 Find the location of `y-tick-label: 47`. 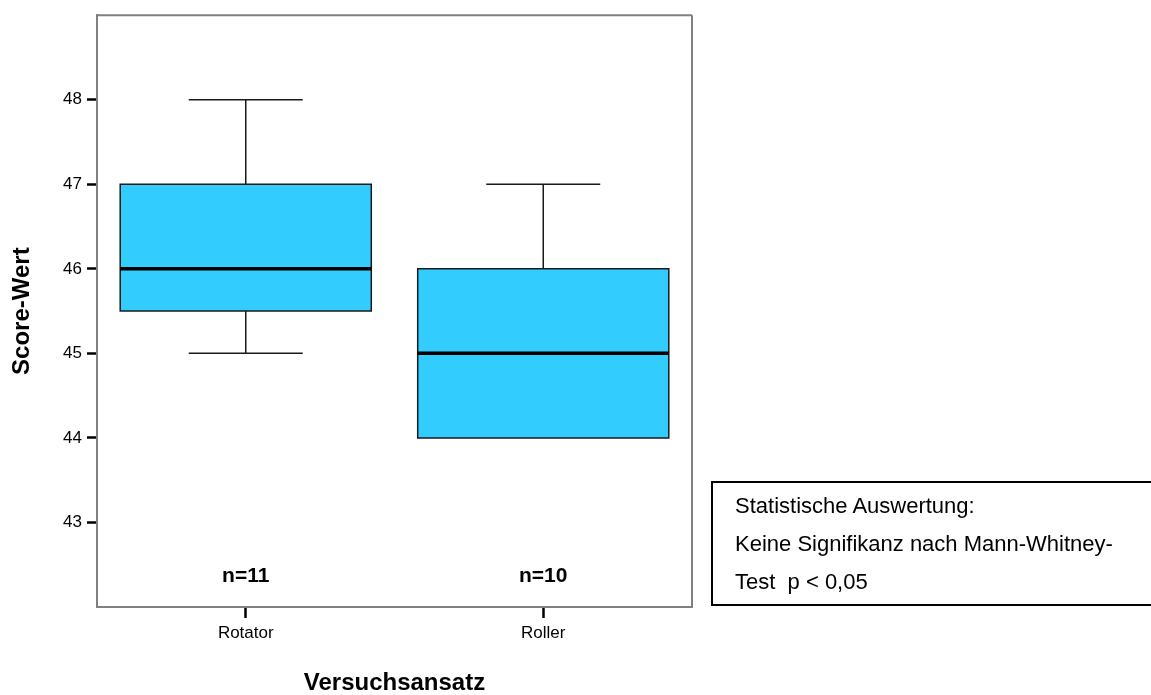

y-tick-label: 47 is located at coordinates (72, 183).